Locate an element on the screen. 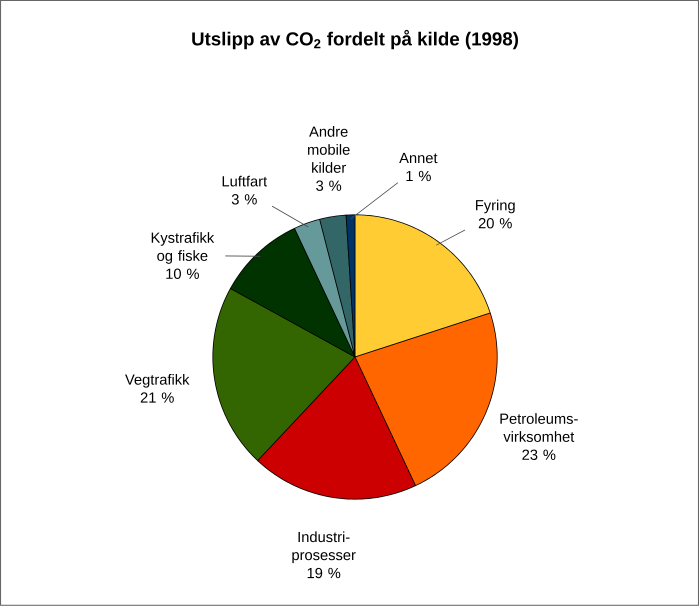 This screenshot has height=606, width=699. data-label: 1 % is located at coordinates (418, 176).